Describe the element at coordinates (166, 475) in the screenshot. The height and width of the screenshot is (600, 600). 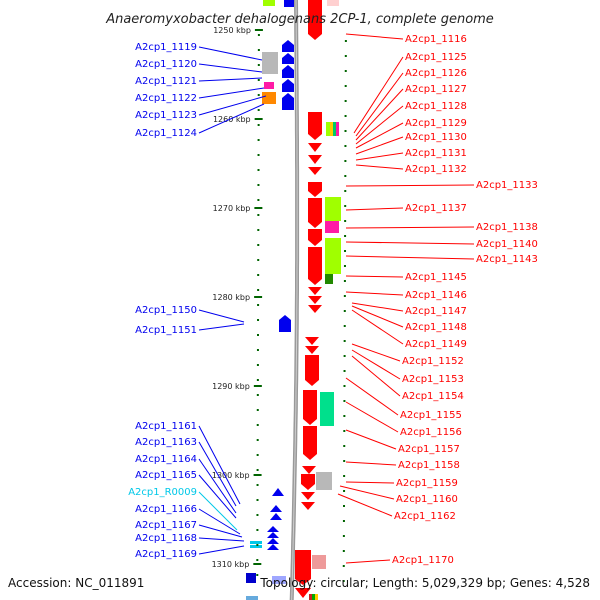
I see `gene-label: A2cp1_1165` at that location.